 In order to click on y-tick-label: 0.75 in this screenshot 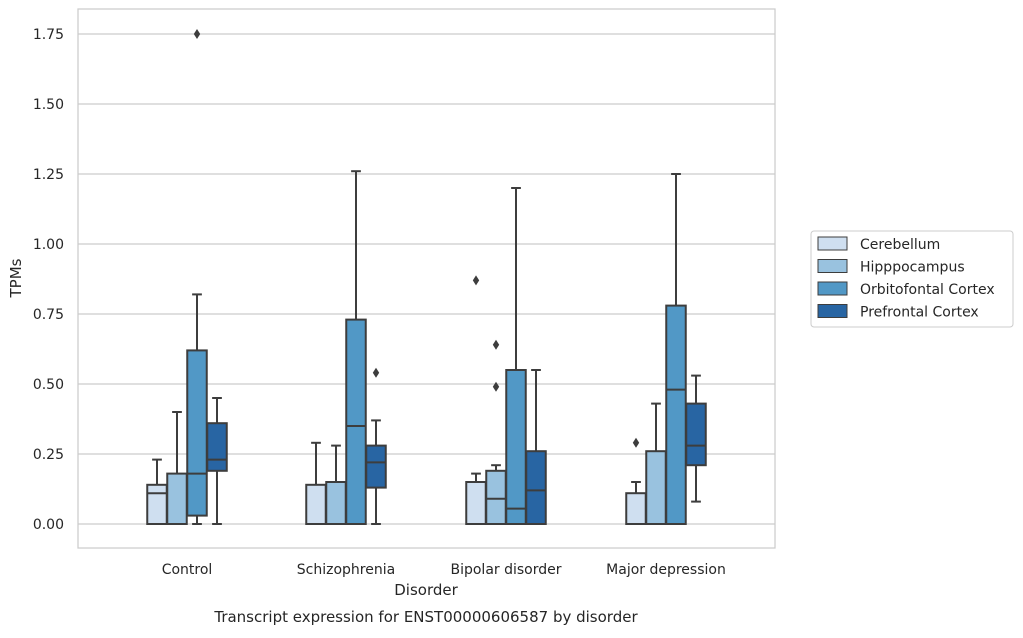, I will do `click(48, 315)`.